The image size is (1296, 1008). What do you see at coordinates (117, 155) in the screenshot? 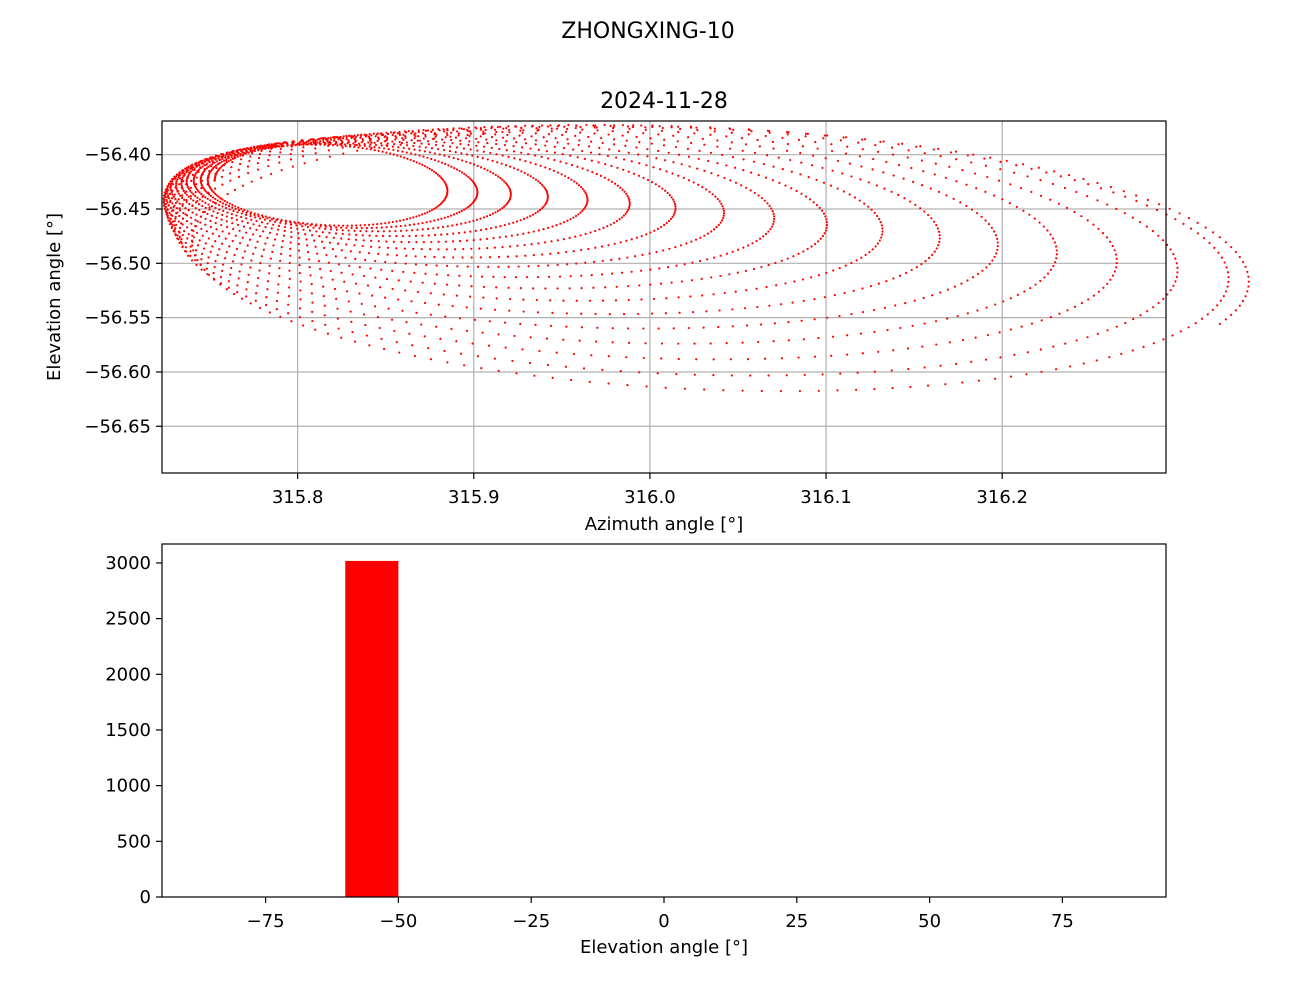
I see `scatter-y-tick-label: −56.40` at bounding box center [117, 155].